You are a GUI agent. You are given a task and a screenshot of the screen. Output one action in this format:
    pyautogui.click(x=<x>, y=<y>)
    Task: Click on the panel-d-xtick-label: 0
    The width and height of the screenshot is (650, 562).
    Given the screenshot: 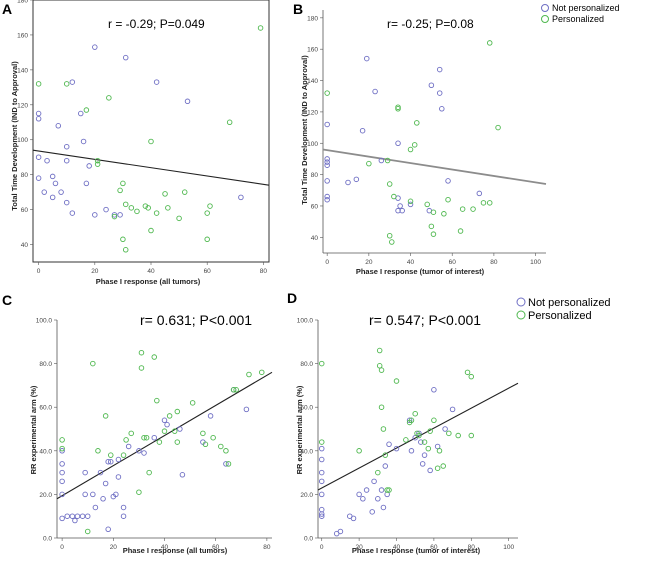 What is the action you would take?
    pyautogui.click(x=322, y=547)
    